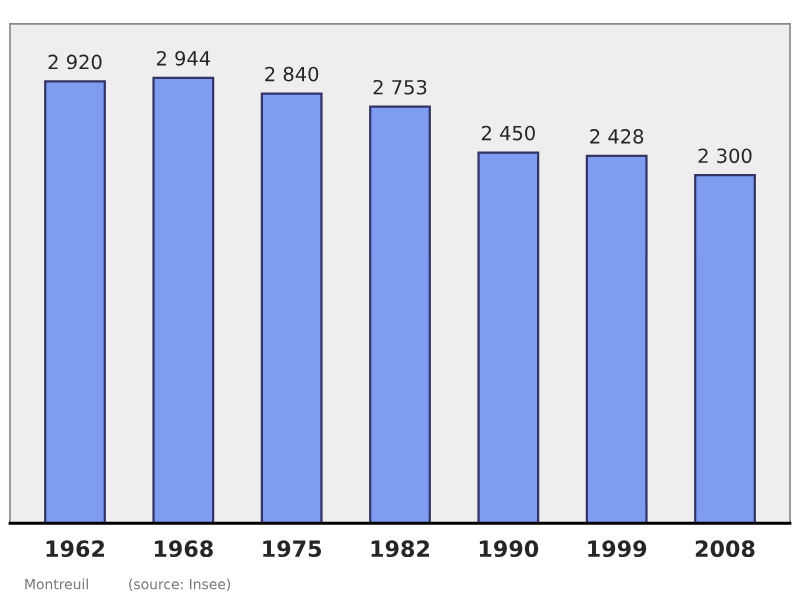 This screenshot has width=800, height=598. I want to click on data-label: 2 300, so click(725, 156).